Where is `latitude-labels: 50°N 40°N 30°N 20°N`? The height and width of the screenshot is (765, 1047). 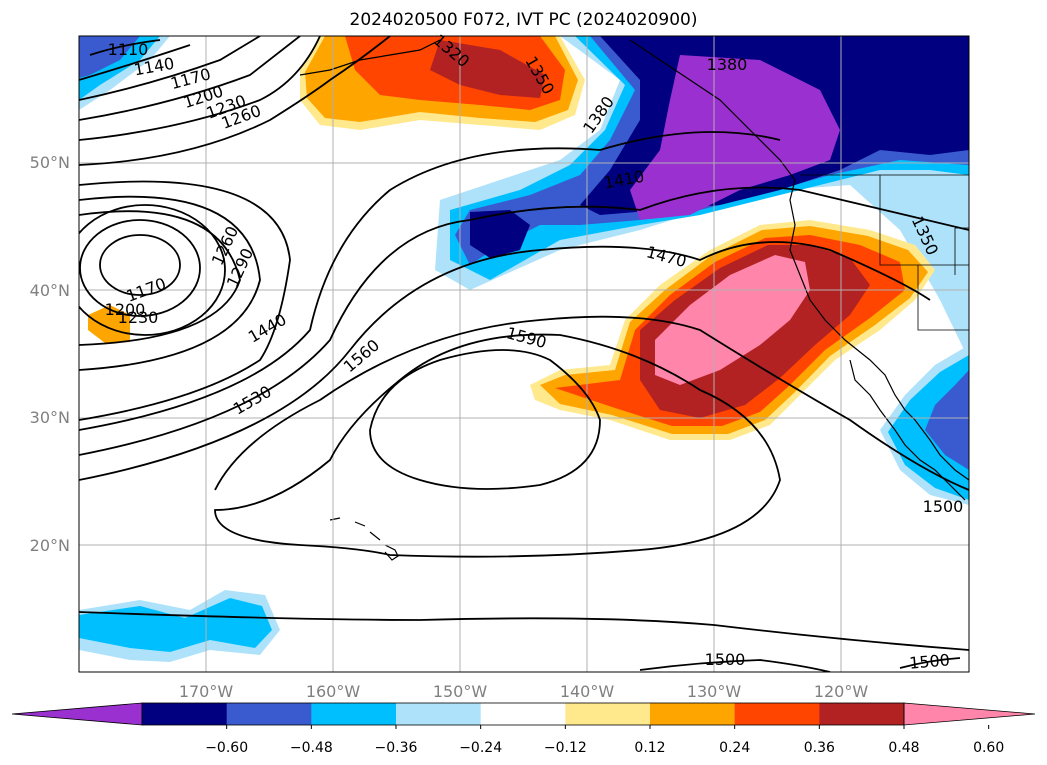 latitude-labels: 50°N 40°N 30°N 20°N is located at coordinates (50, 354).